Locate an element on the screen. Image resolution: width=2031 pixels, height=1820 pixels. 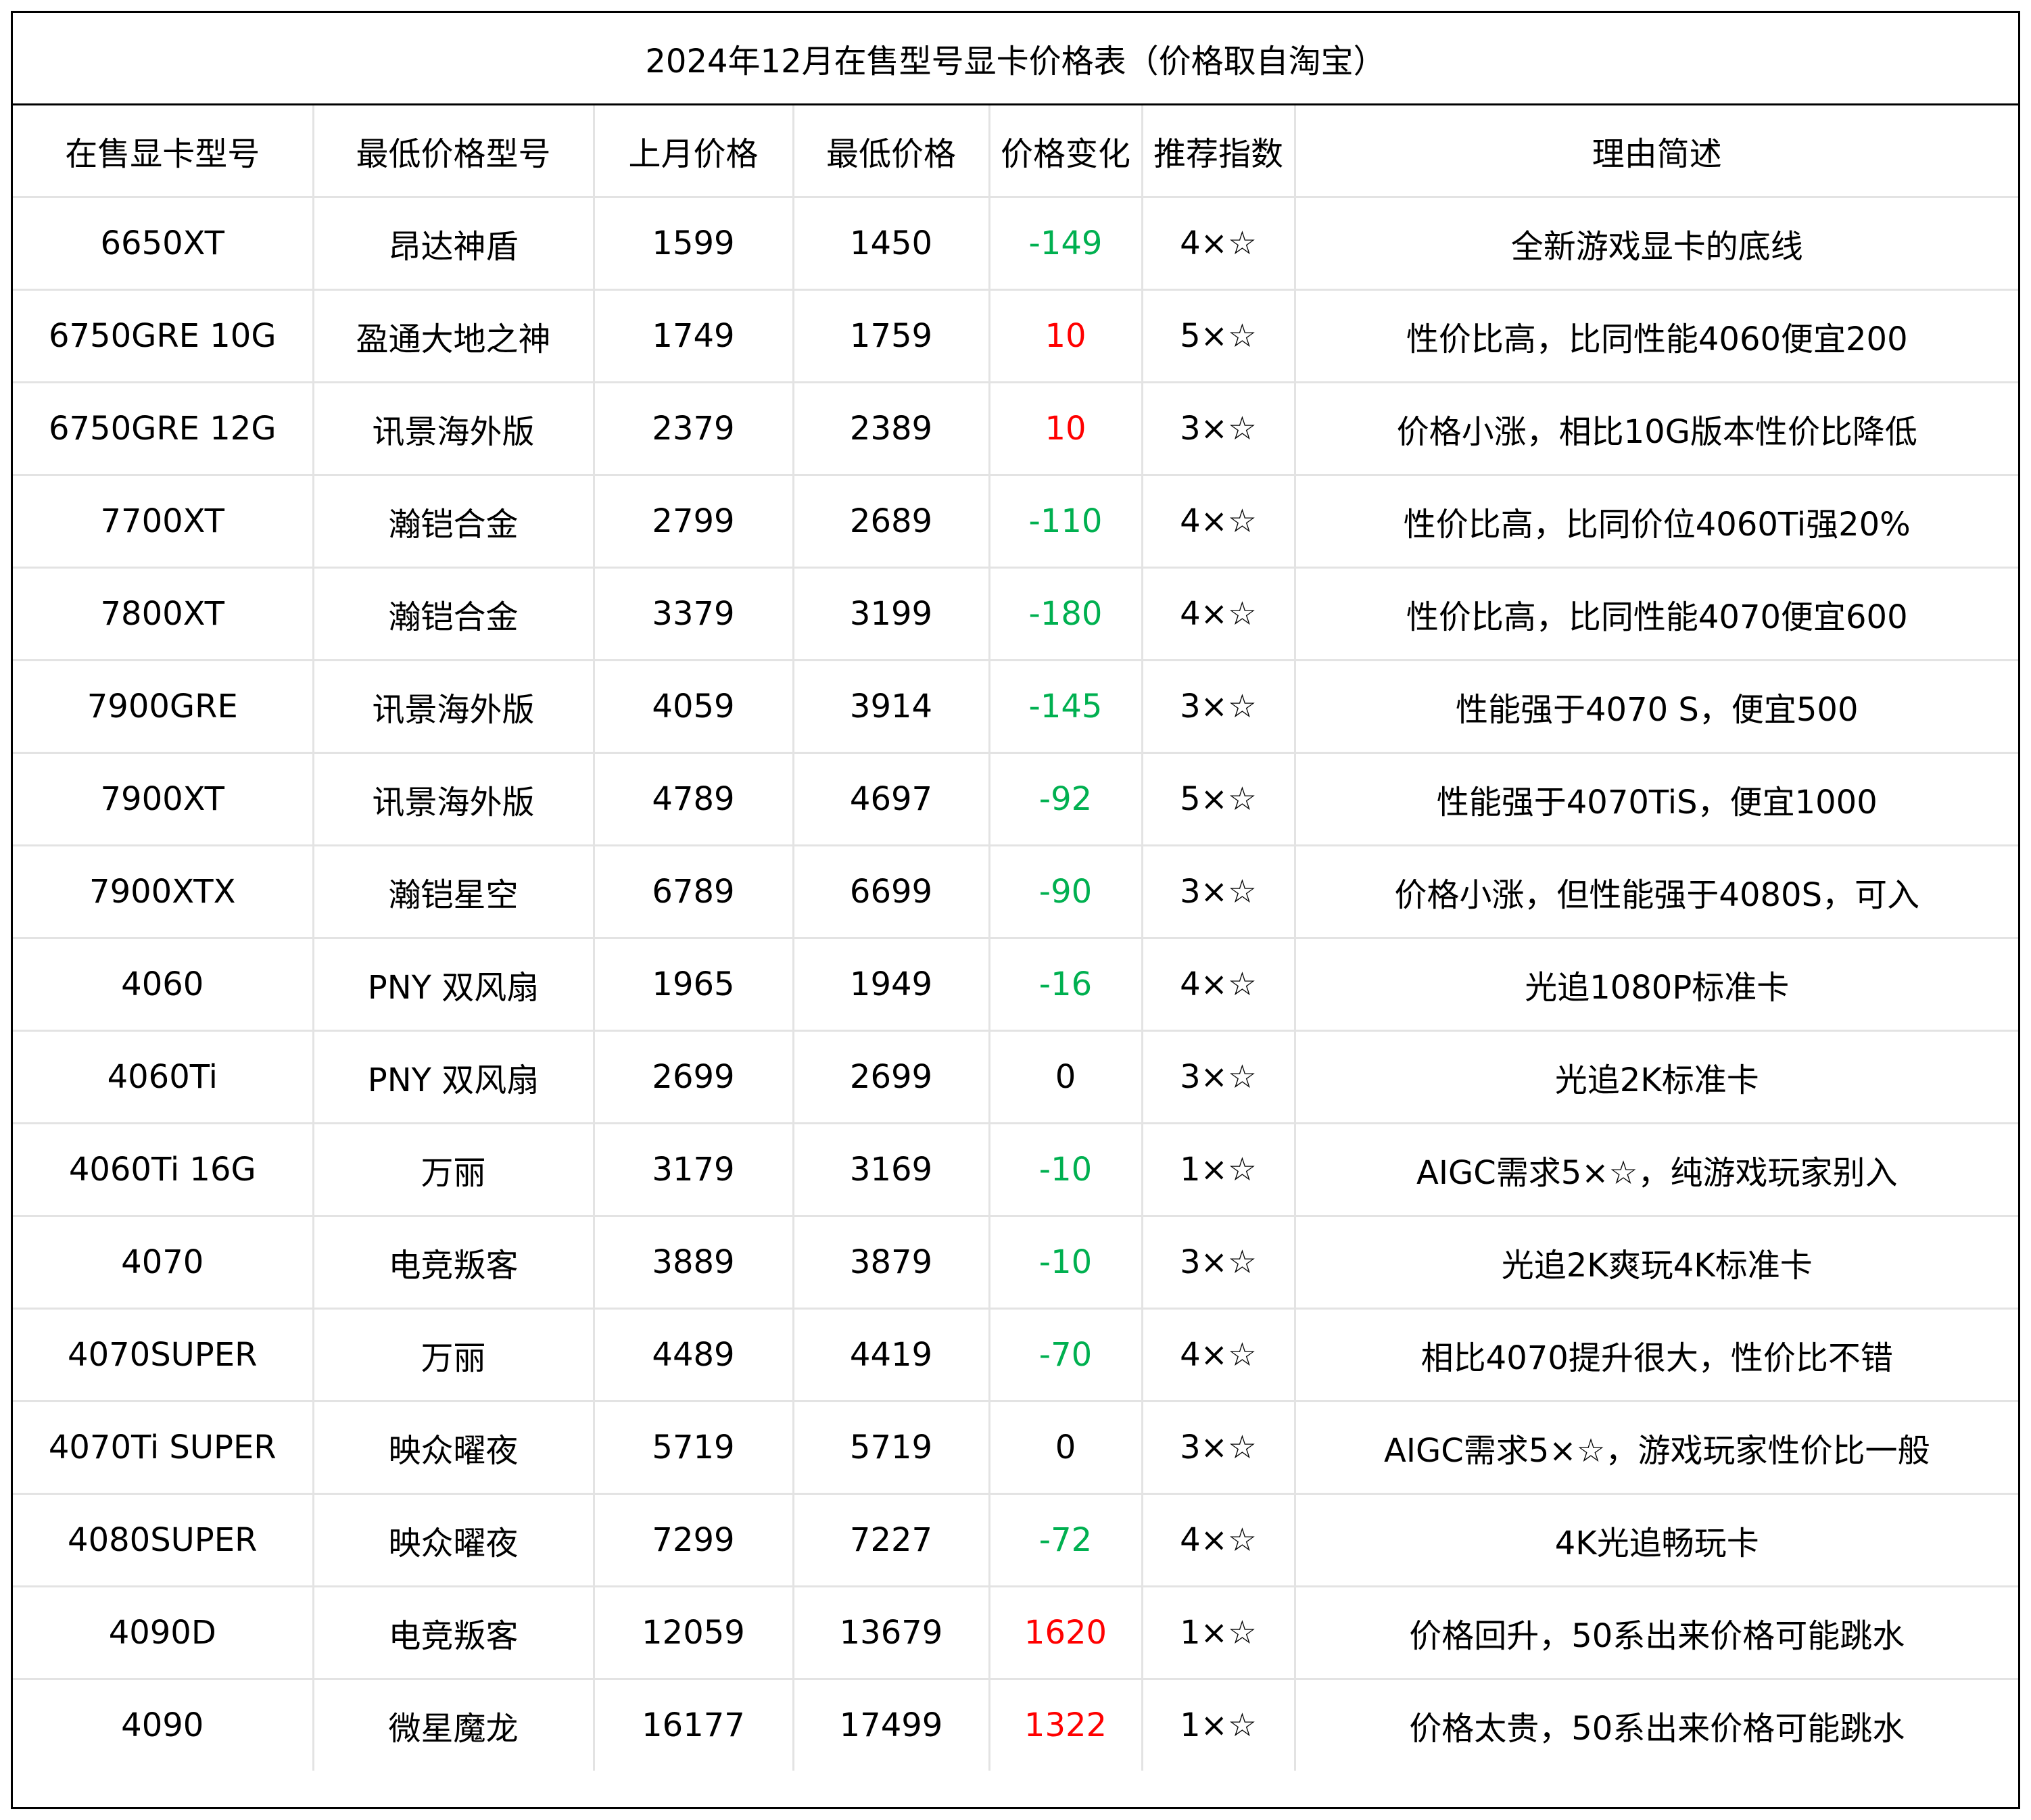
lowest-price-cell: 3879 is located at coordinates (891, 1262).